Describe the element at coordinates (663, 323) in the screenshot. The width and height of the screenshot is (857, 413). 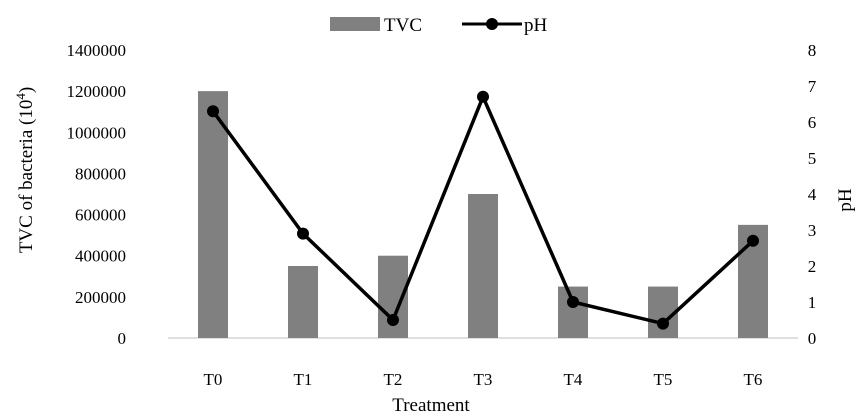
I see `ph-point-t5` at that location.